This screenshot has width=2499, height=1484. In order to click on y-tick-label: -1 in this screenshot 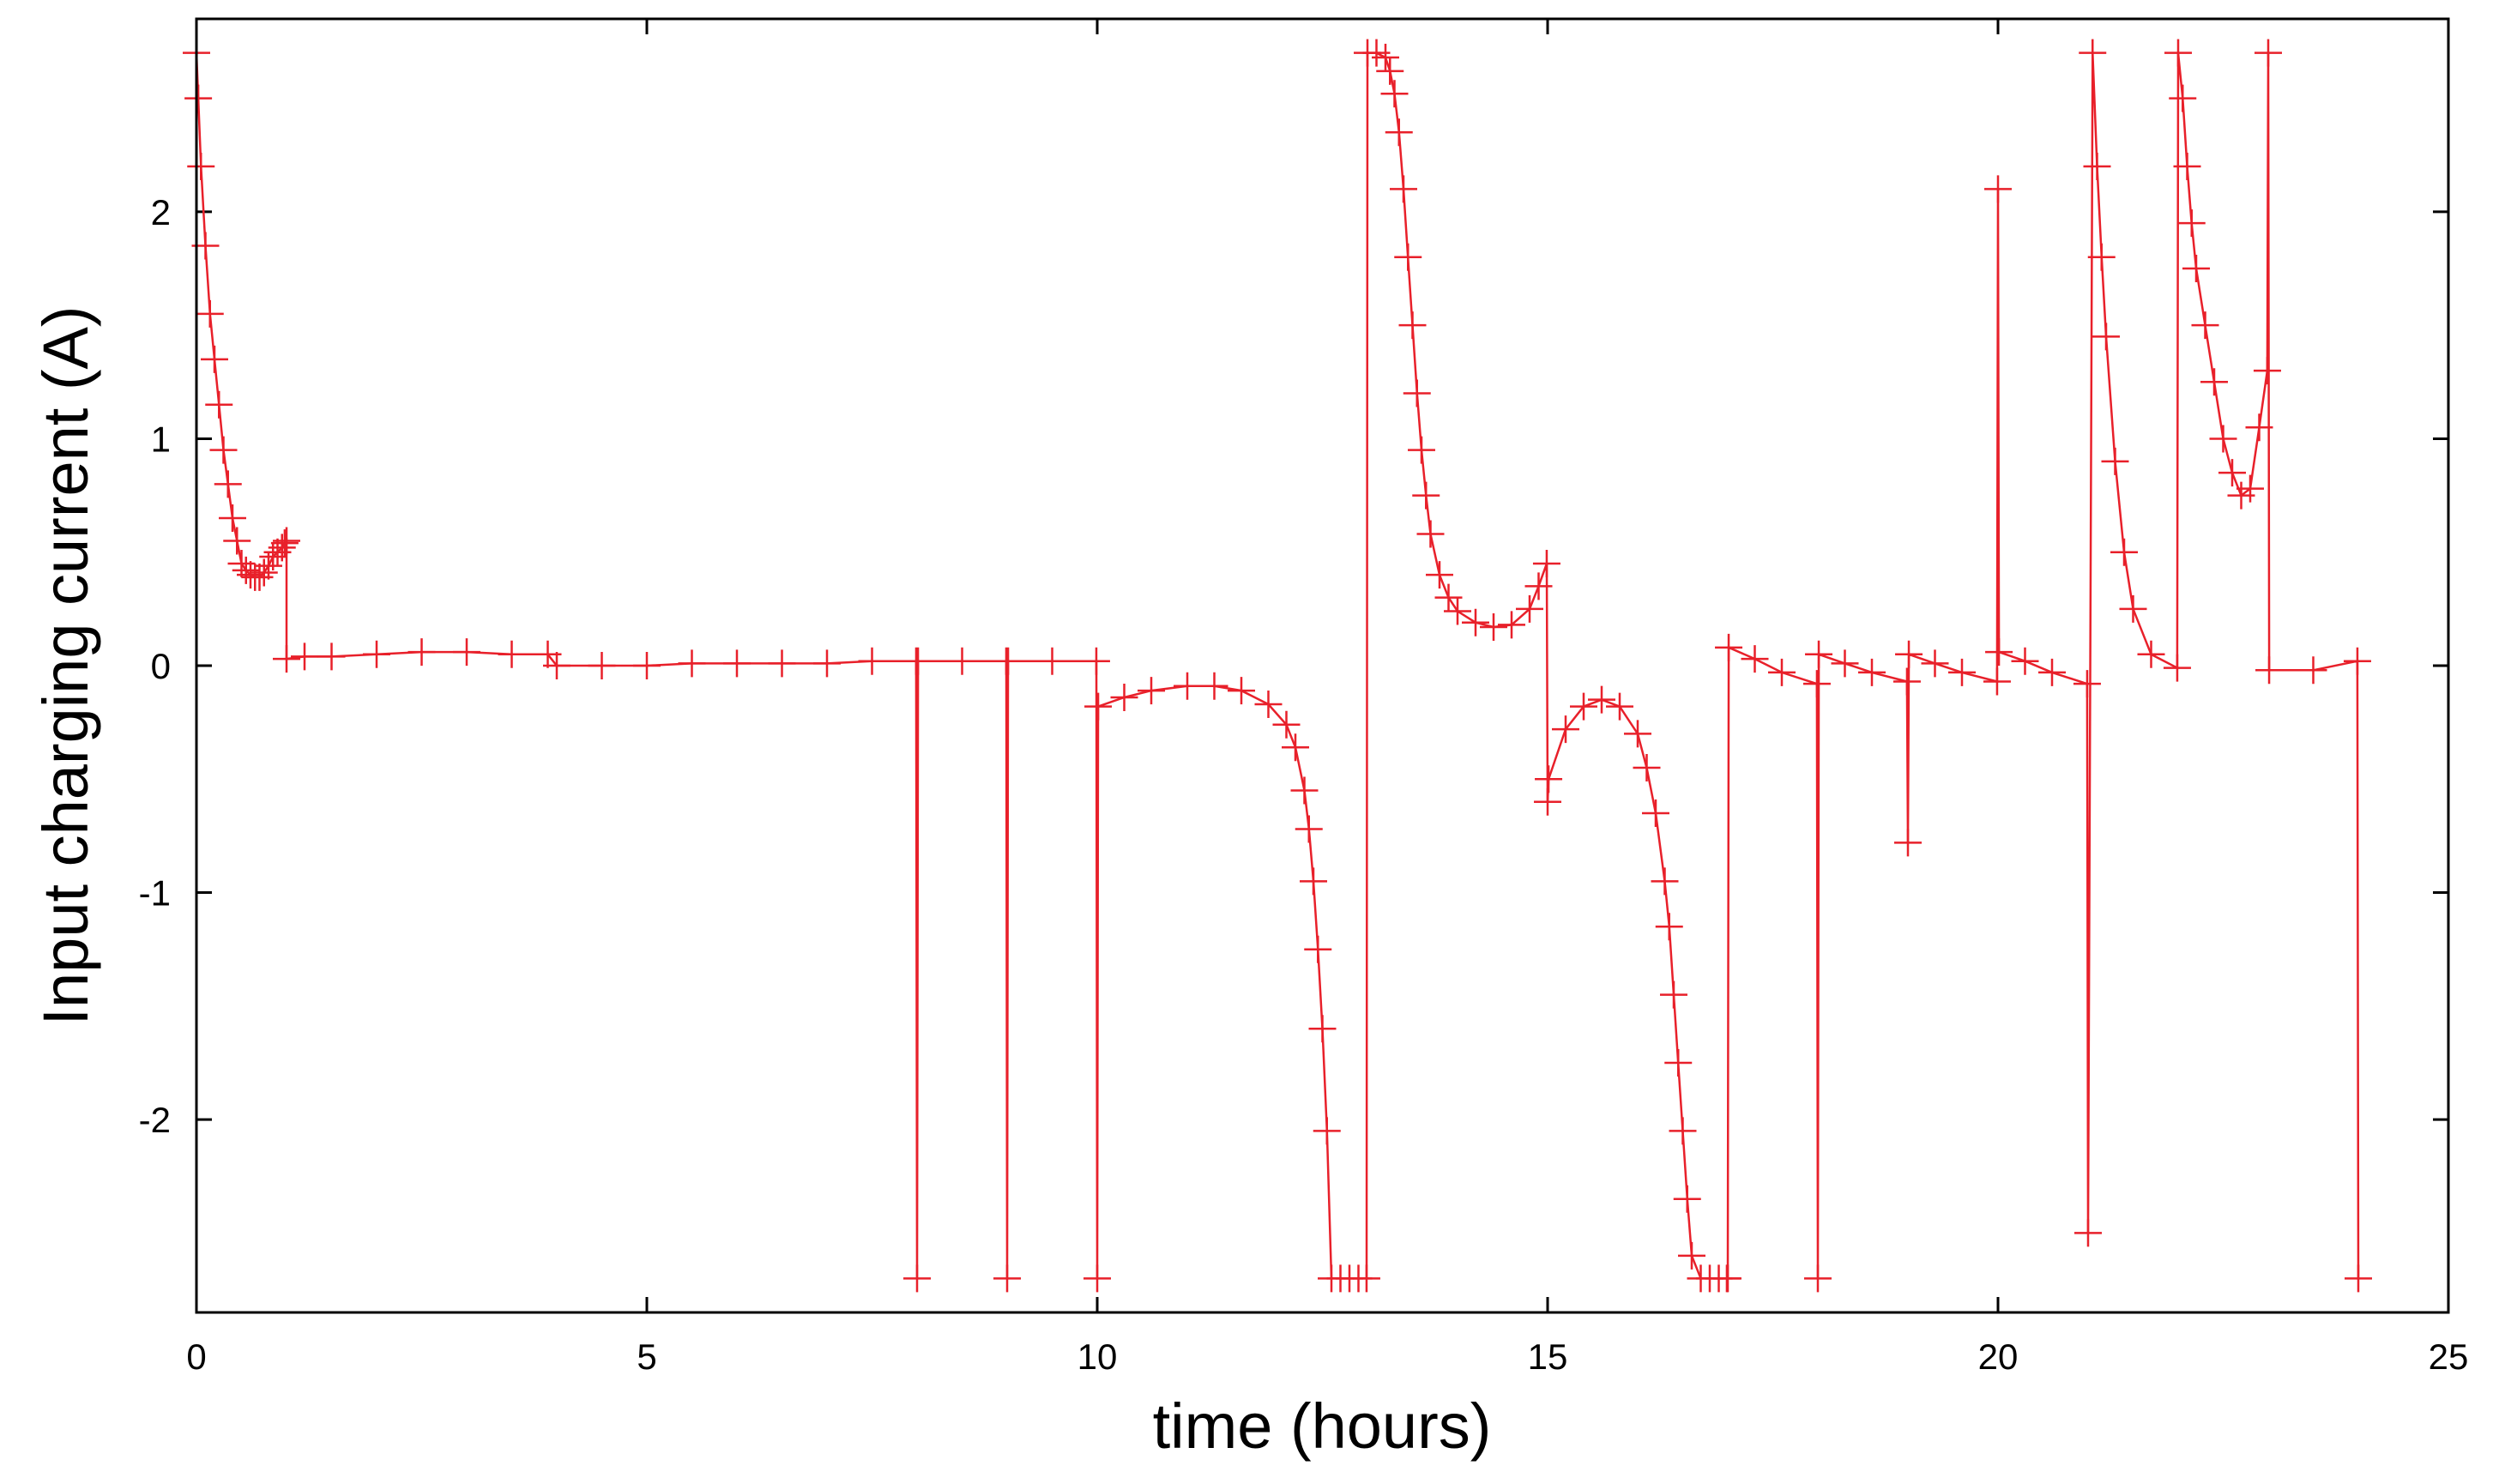, I will do `click(155, 893)`.